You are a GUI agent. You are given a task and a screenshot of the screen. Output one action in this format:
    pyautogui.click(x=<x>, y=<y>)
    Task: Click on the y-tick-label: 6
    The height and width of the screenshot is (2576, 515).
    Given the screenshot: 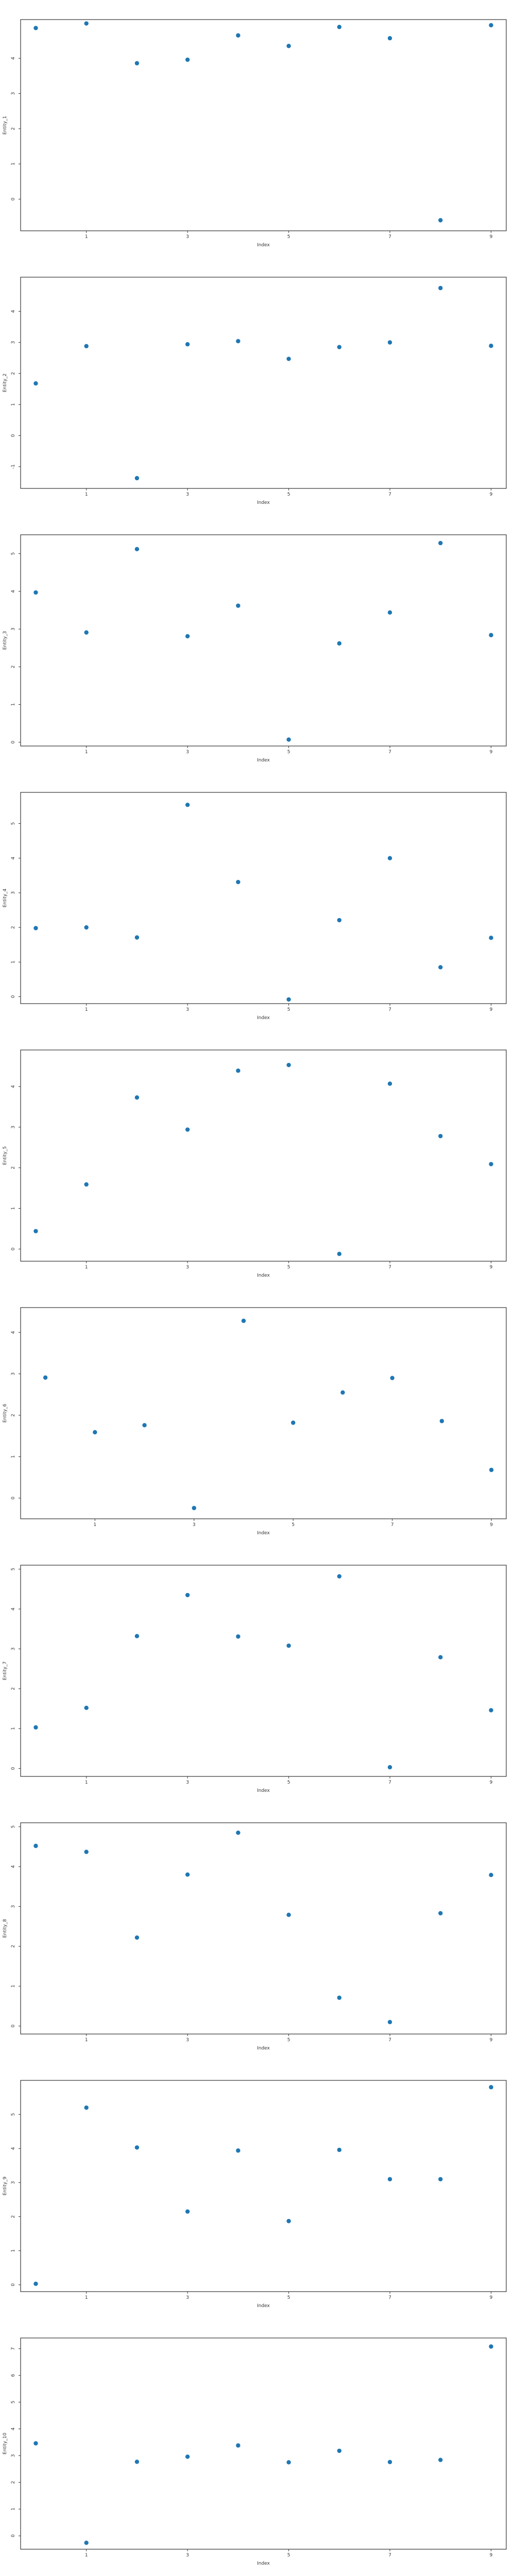 What is the action you would take?
    pyautogui.click(x=13, y=2375)
    